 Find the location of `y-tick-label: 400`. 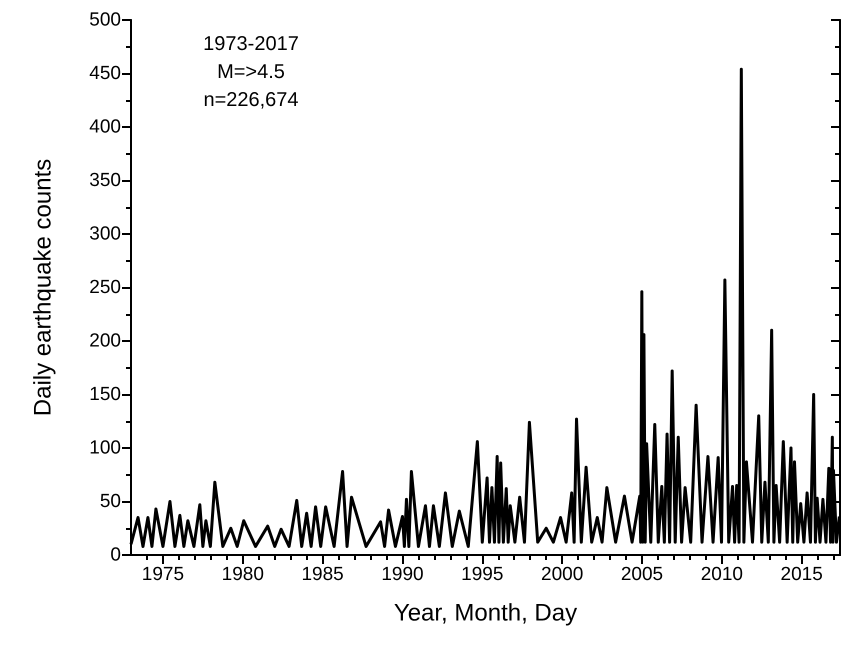

y-tick-label: 400 is located at coordinates (105, 127).